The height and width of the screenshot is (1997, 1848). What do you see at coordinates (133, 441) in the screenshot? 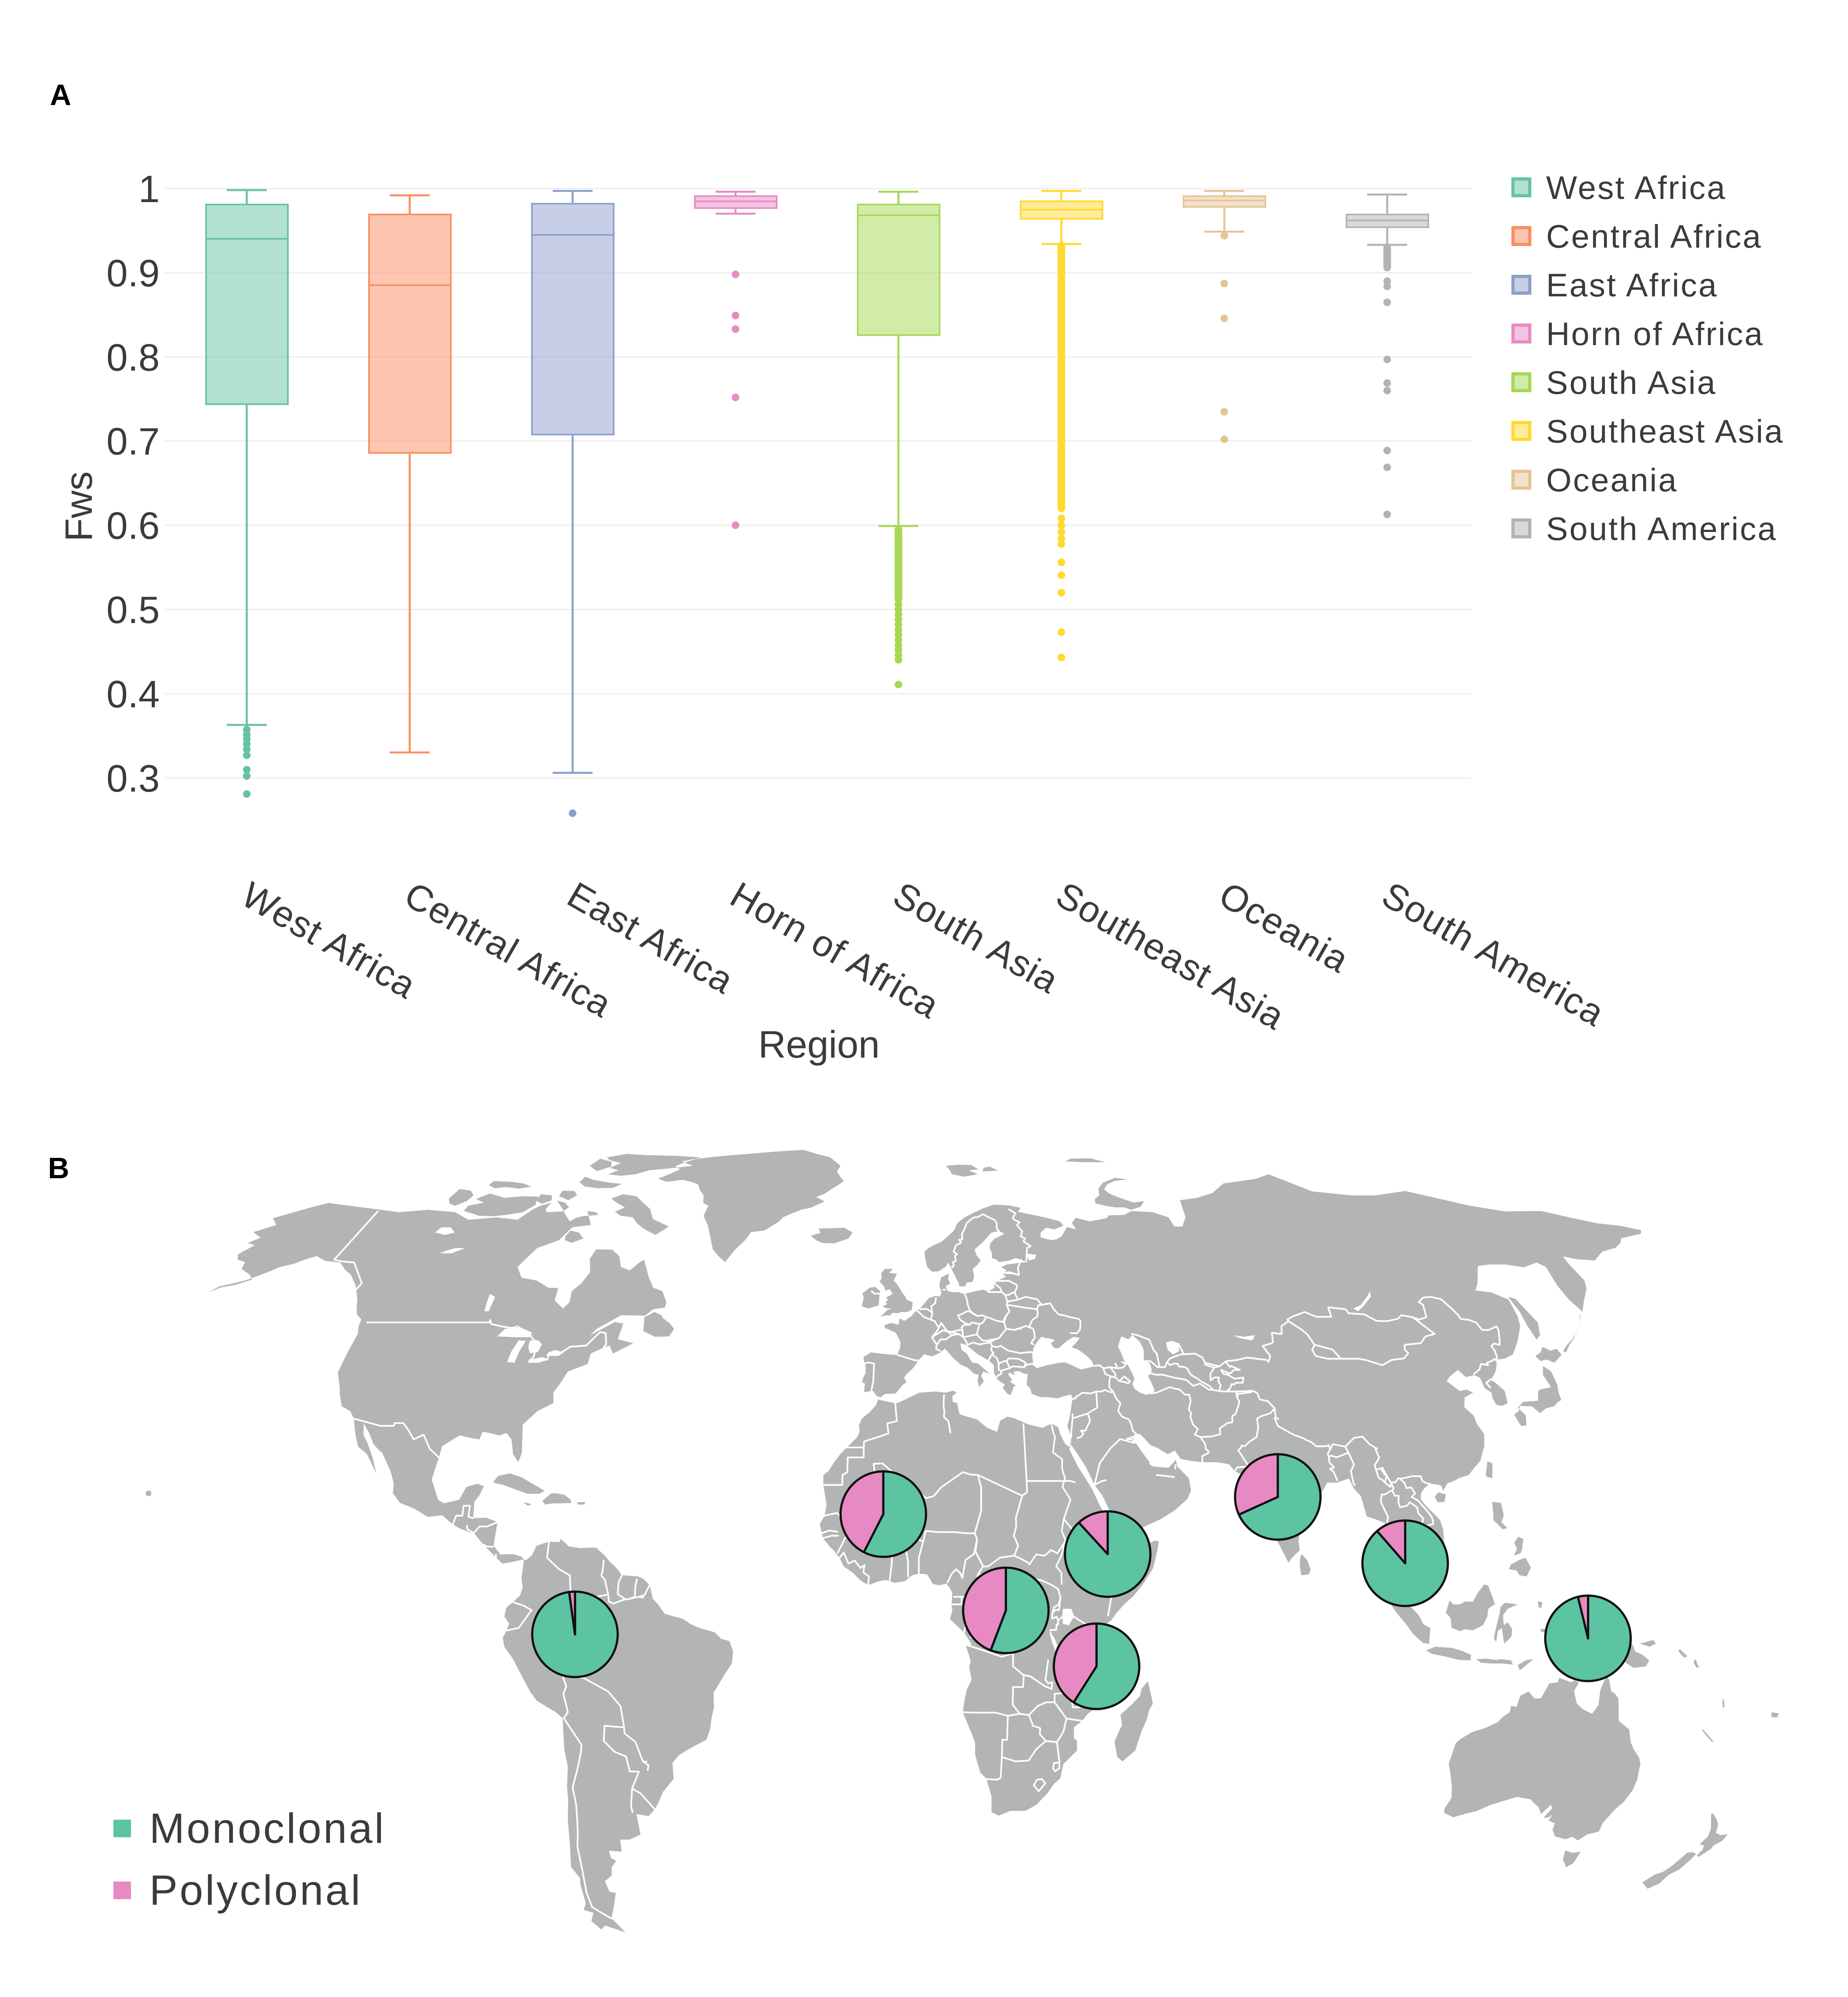
I see `svg-text: 0.7` at bounding box center [133, 441].